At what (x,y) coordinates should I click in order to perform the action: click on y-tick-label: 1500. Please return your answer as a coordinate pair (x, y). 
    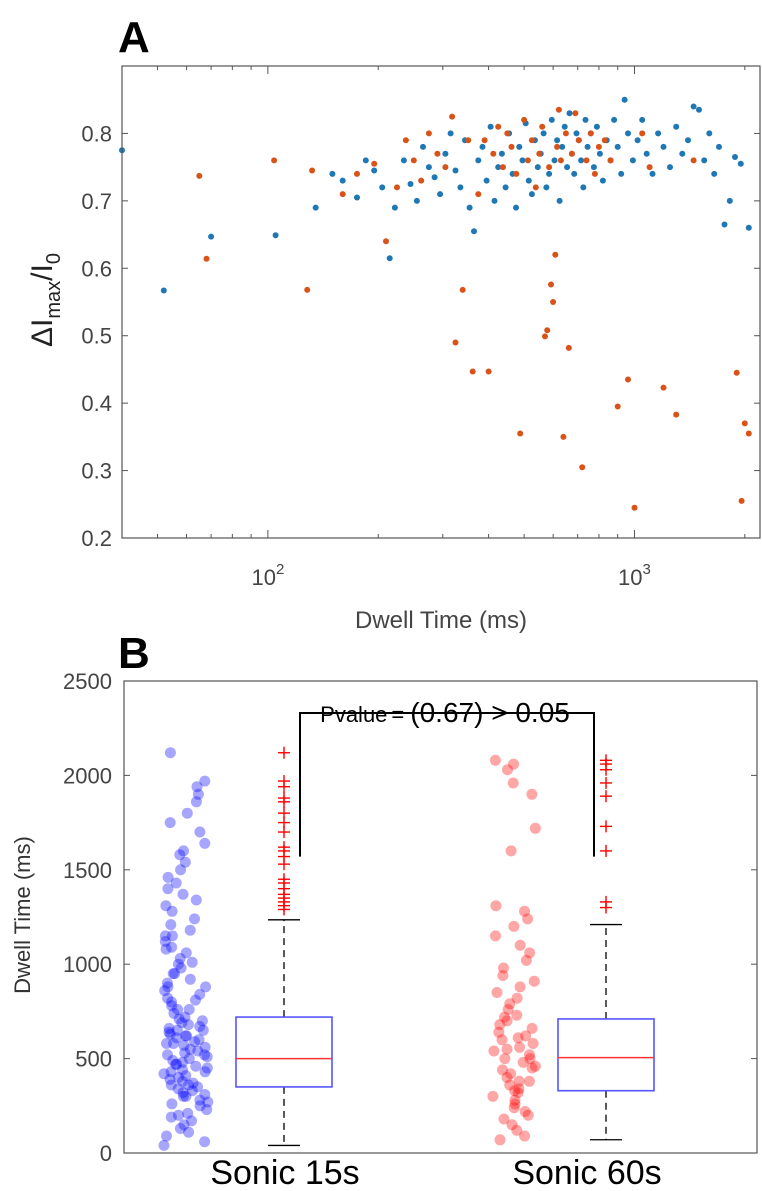
    Looking at the image, I should click on (87, 870).